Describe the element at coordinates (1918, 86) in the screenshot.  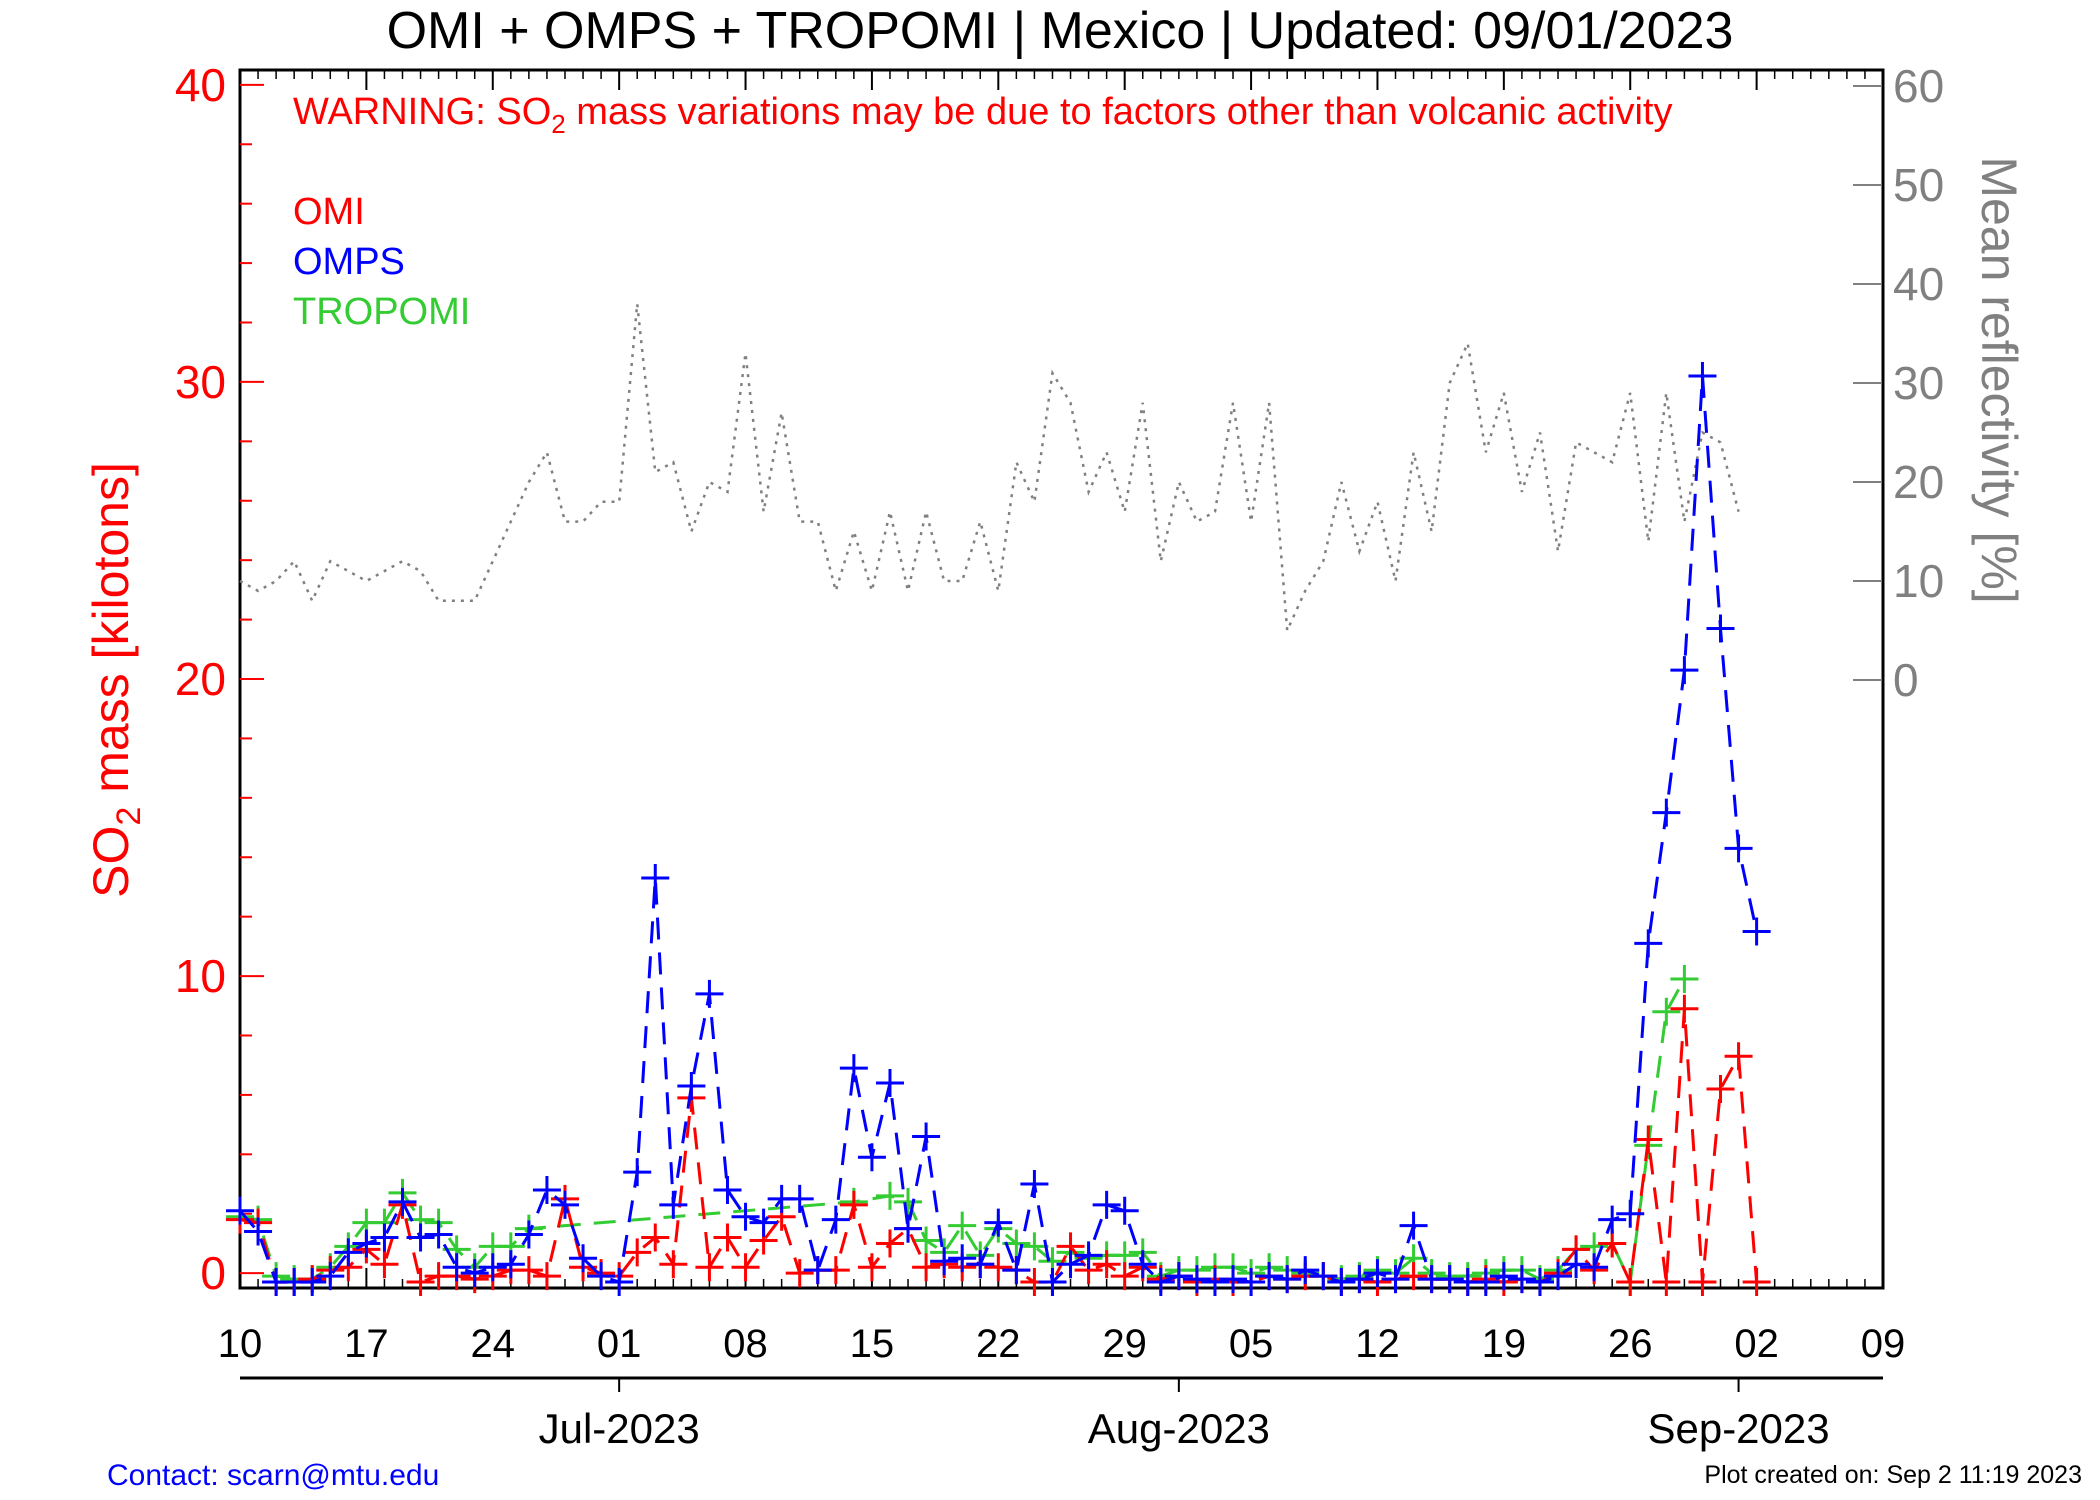
I see `right-tick-label: 60` at that location.